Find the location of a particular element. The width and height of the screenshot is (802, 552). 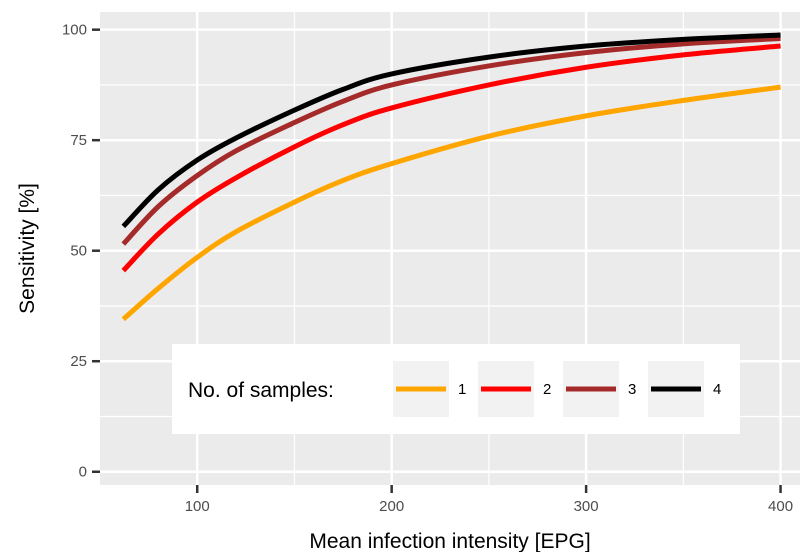

y-tick-label: 50 is located at coordinates (78, 251).